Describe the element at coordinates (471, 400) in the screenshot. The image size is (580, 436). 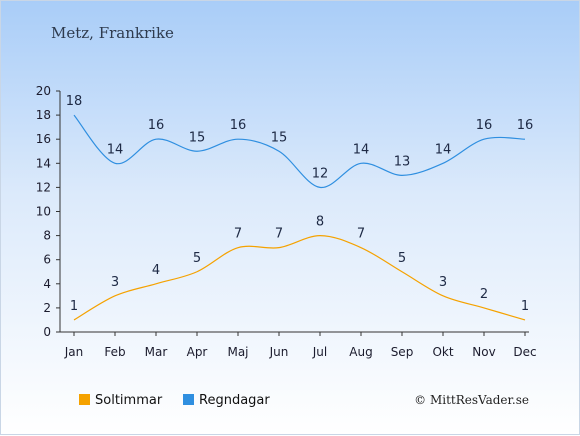
I see `credit-text: © MittResVader.se` at that location.